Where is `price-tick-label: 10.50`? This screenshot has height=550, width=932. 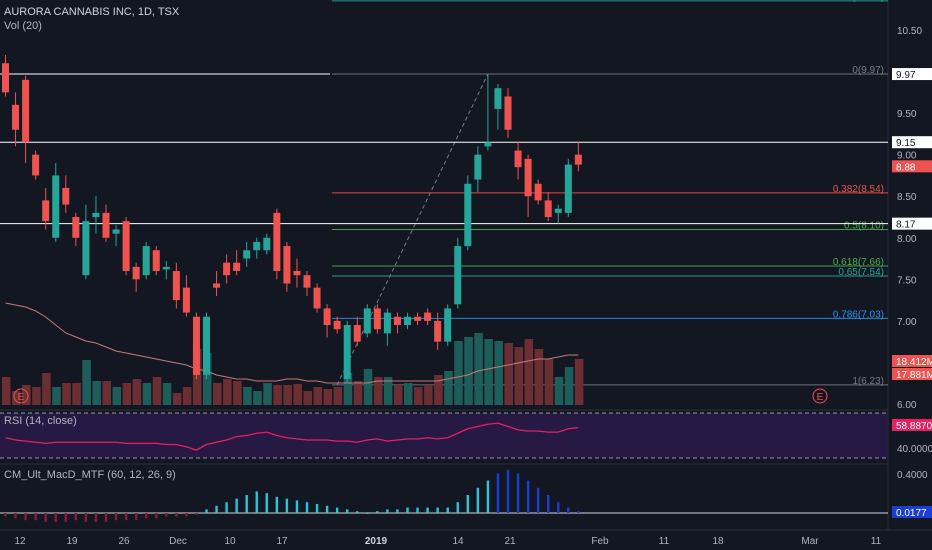 price-tick-label: 10.50 is located at coordinates (909, 31).